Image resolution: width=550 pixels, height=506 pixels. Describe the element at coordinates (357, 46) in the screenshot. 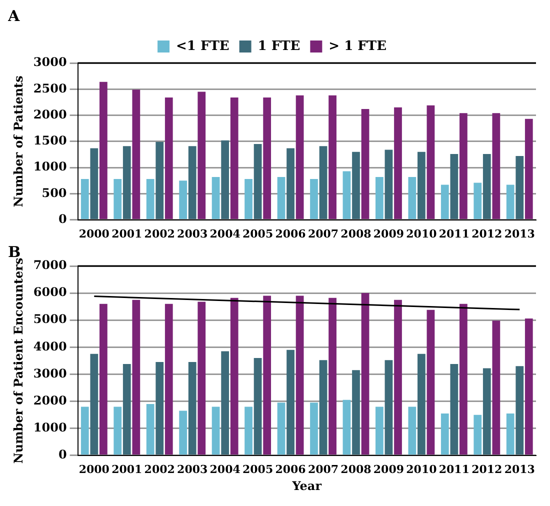

I see `legend-label: > 1 FTE` at that location.